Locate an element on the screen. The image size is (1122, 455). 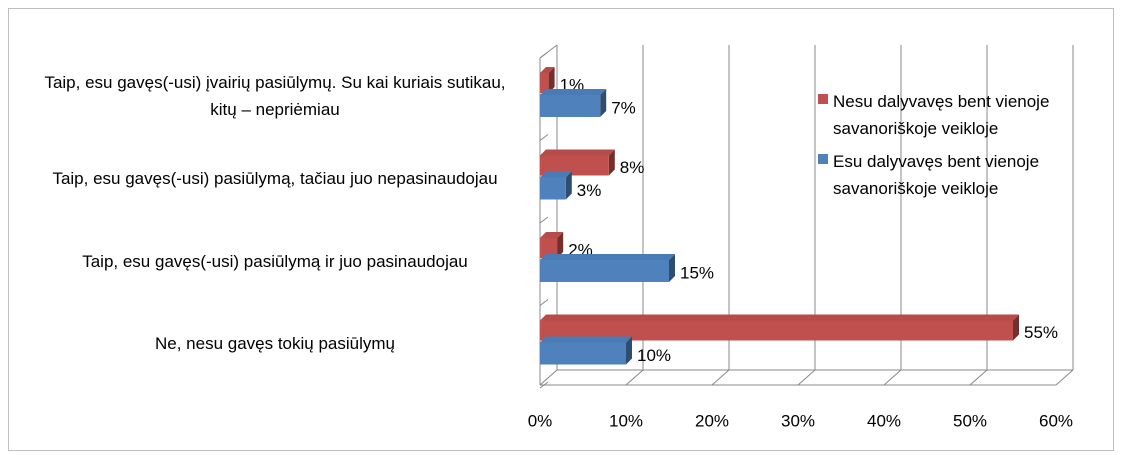
x-tick-label: 0% is located at coordinates (540, 420).